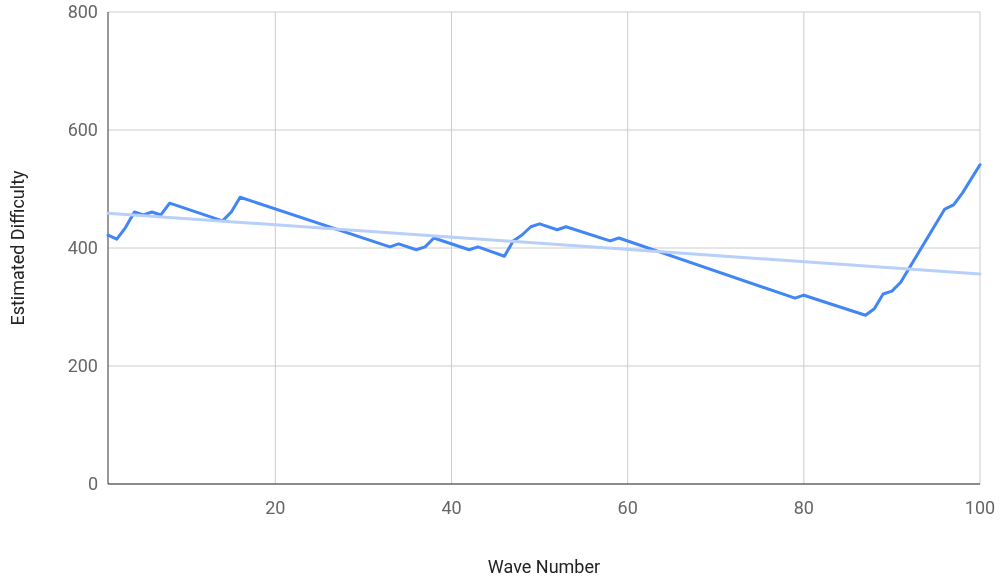  Describe the element at coordinates (451, 507) in the screenshot. I see `x-tick-label: 40` at that location.